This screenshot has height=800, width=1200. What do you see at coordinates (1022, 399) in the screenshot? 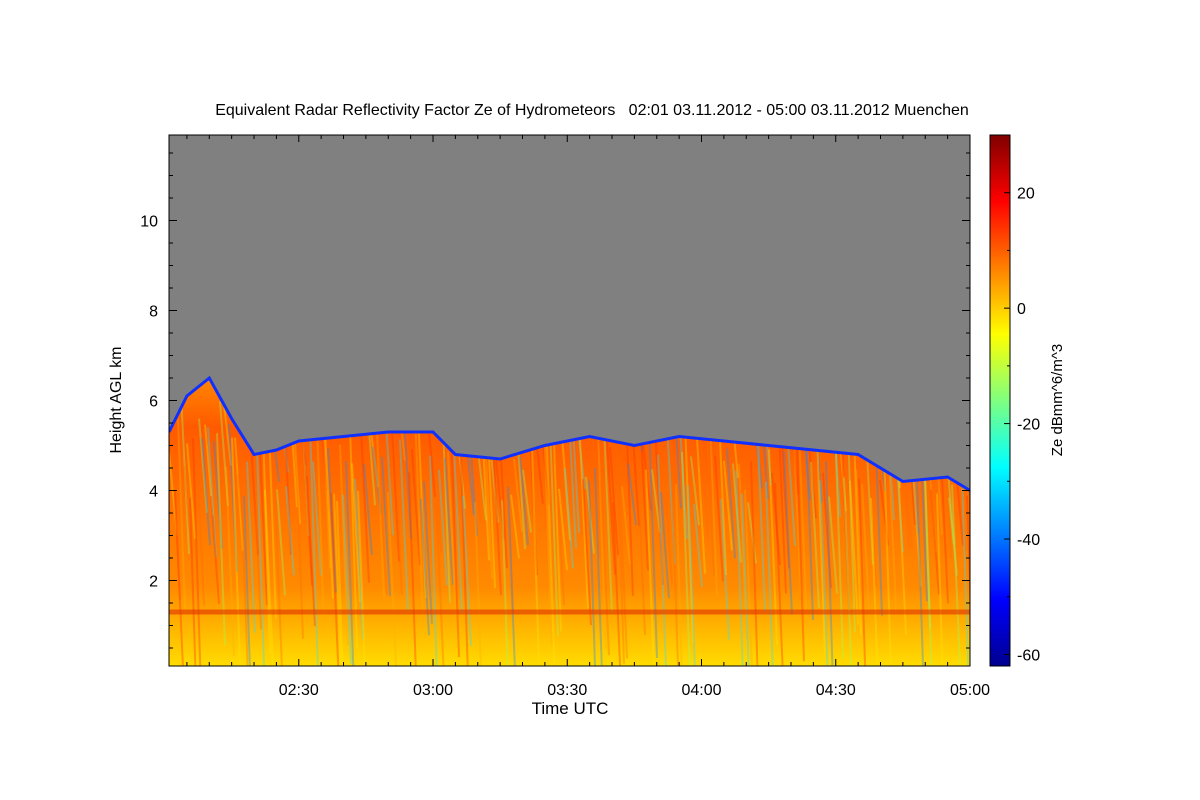
I see `colorbar-ticks: 20 0 -20 -40 -60` at bounding box center [1022, 399].